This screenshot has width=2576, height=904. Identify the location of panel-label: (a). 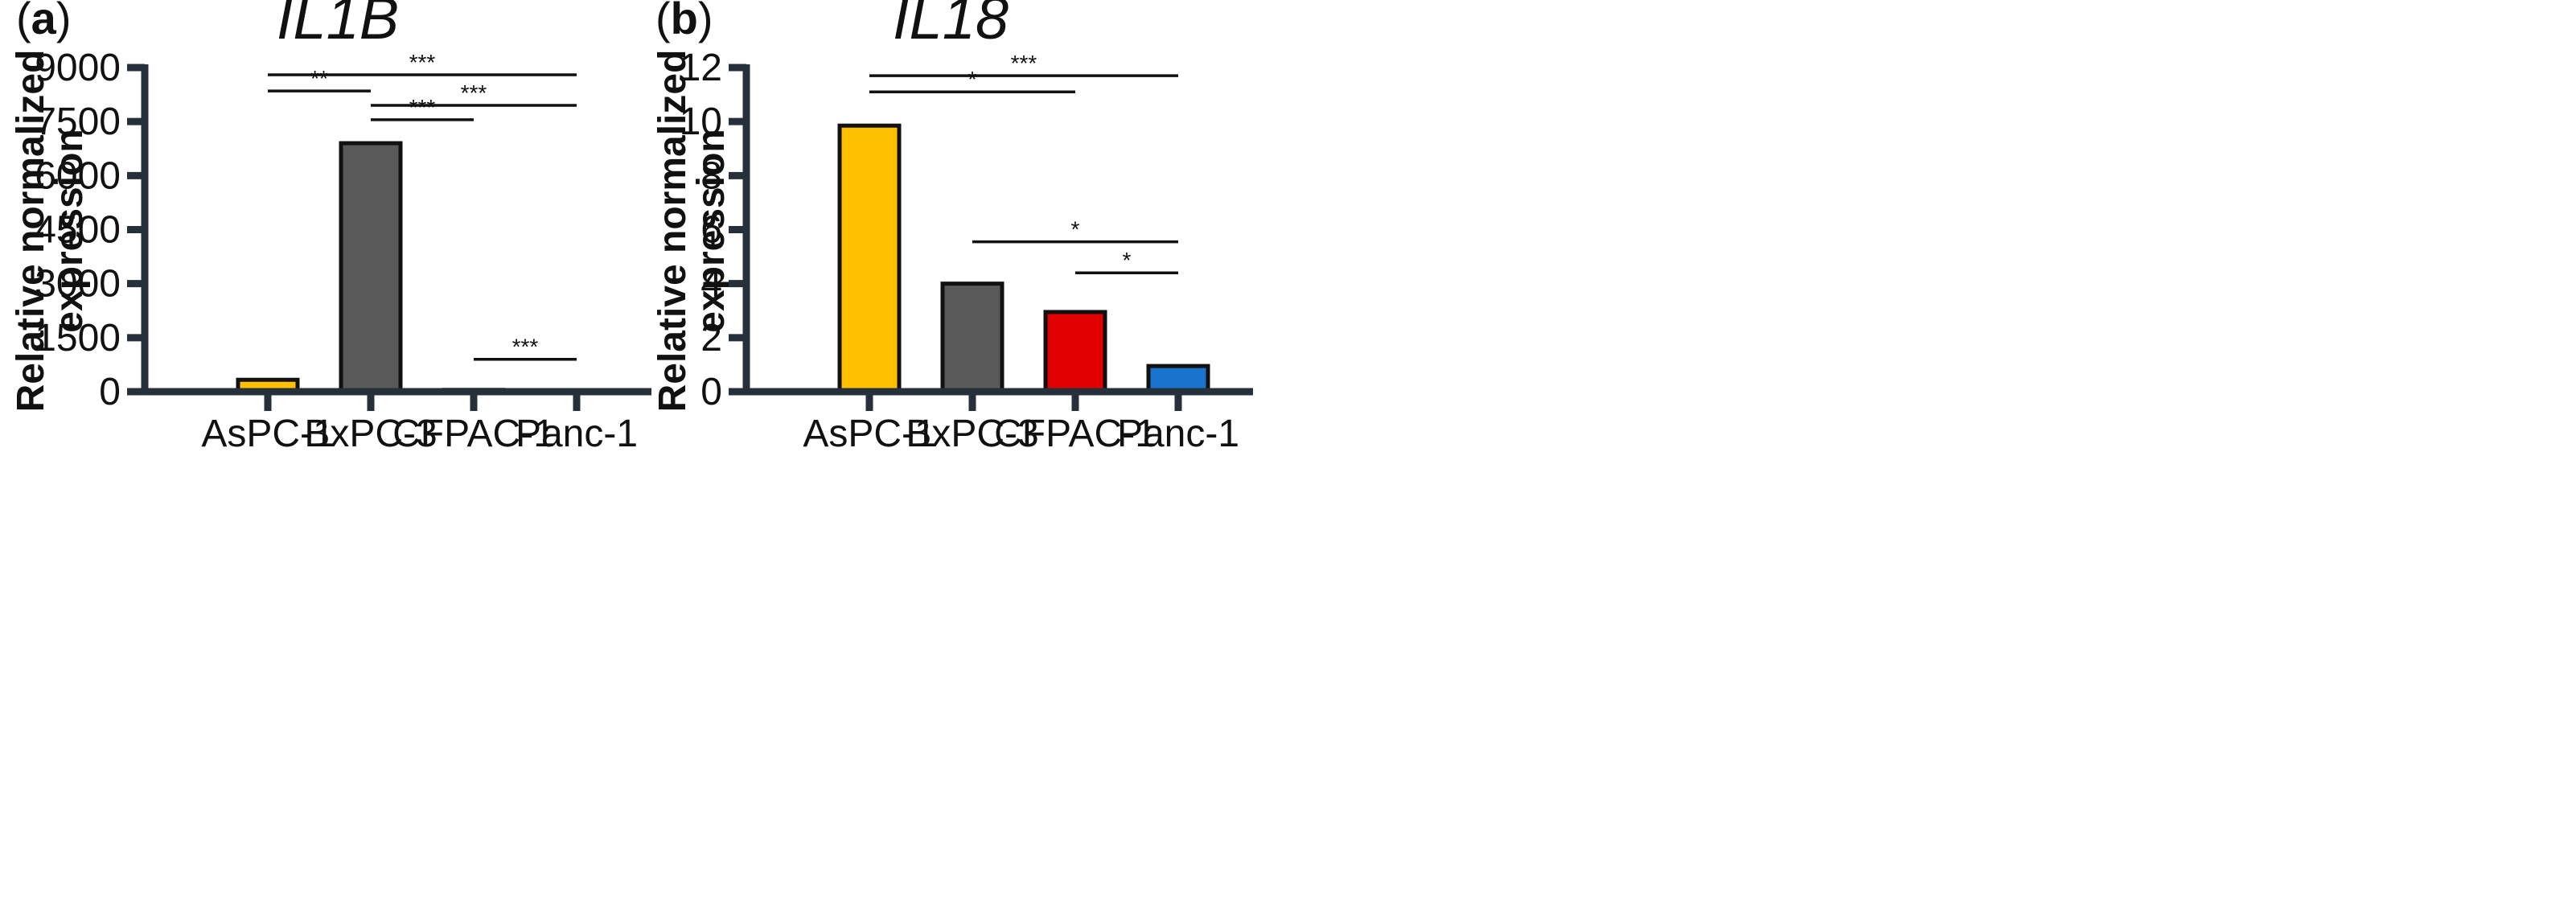
(43, 21).